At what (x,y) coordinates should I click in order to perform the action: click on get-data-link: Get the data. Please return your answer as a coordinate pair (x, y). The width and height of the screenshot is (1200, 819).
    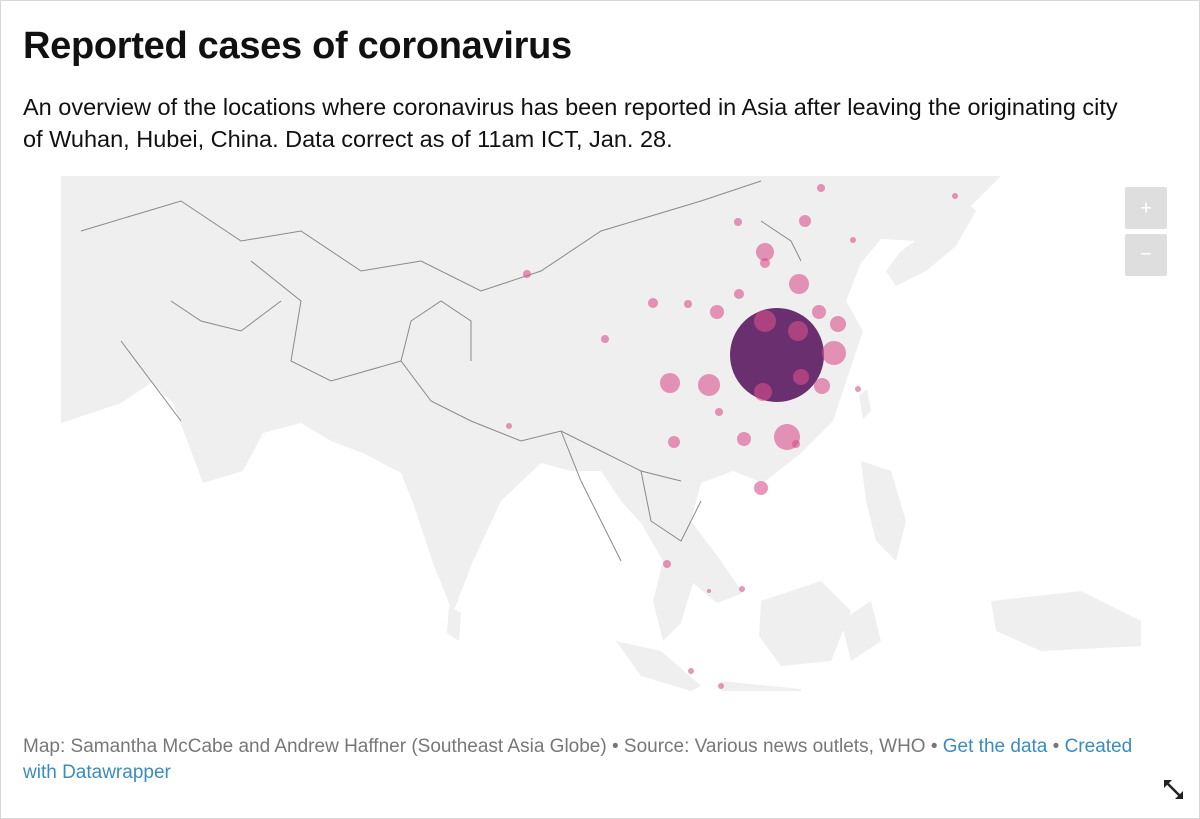
    Looking at the image, I should click on (995, 746).